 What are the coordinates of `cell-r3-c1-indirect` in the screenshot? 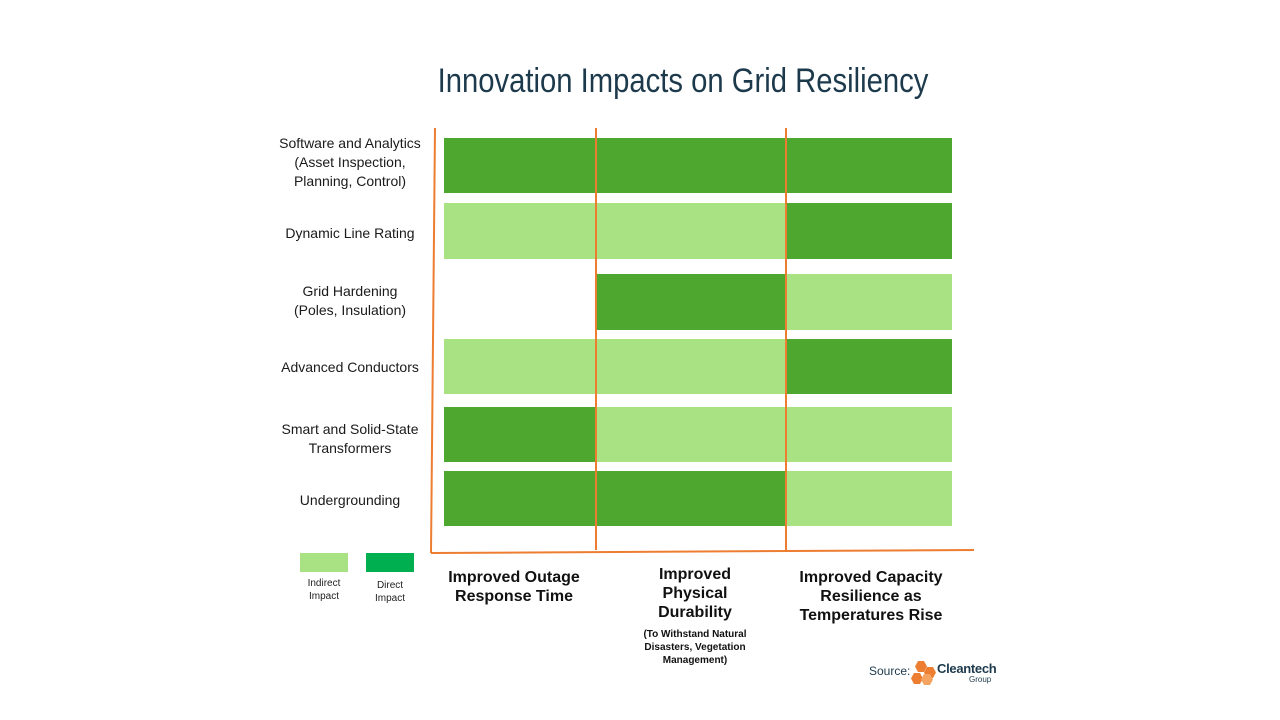 It's located at (691, 366).